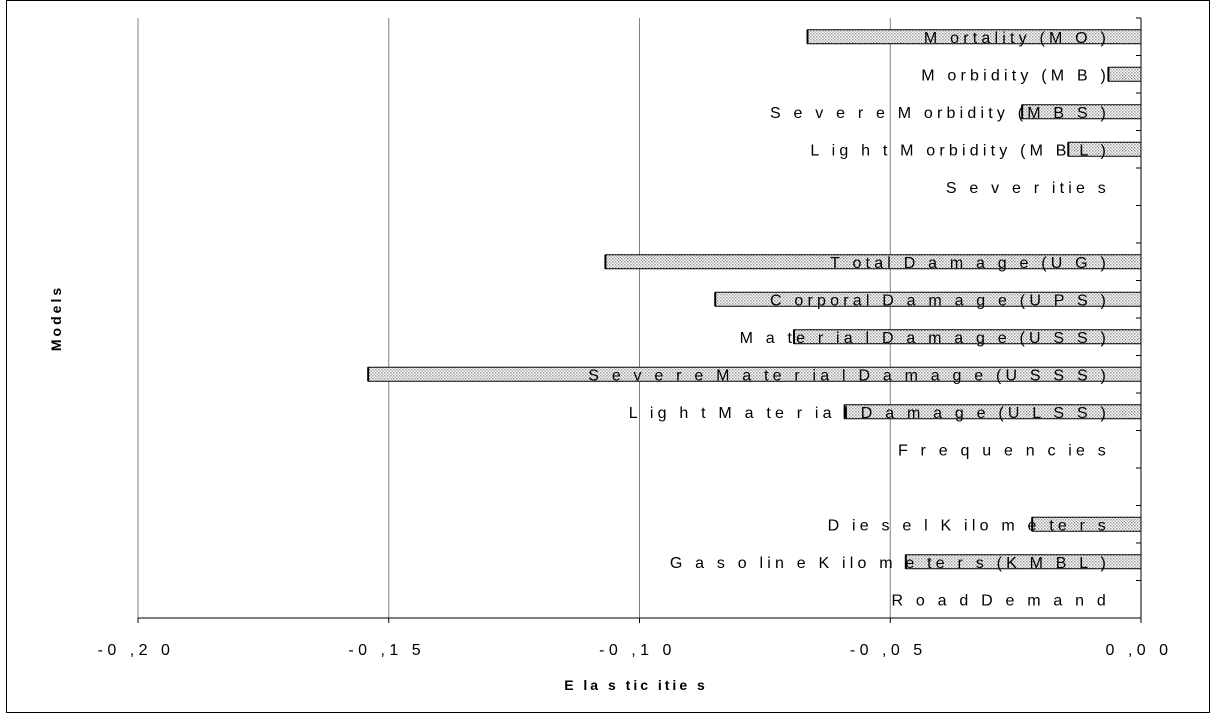 The width and height of the screenshot is (1211, 714). What do you see at coordinates (960, 150) in the screenshot?
I see `category-label: L ig h t M orbidity (M B L )` at bounding box center [960, 150].